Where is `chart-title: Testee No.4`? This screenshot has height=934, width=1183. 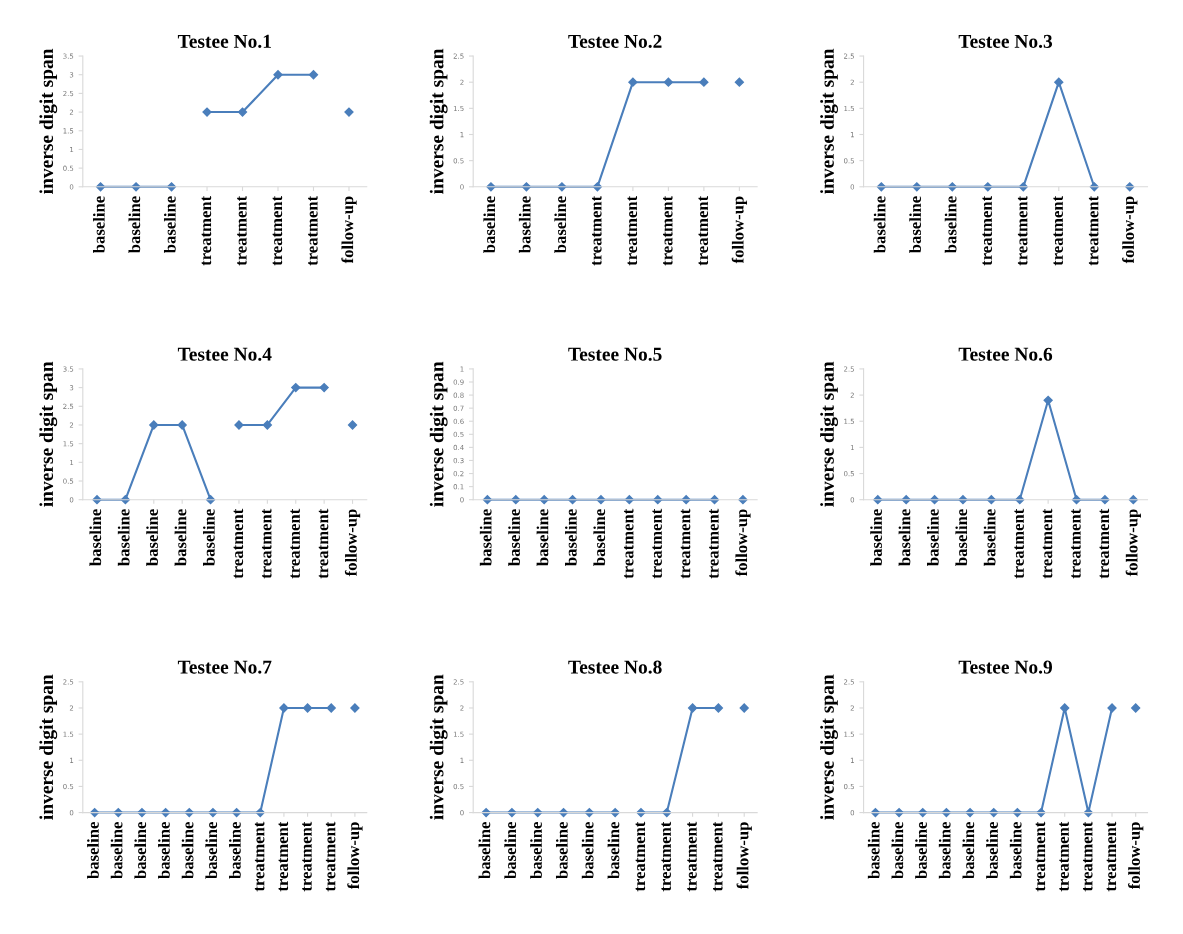 chart-title: Testee No.4 is located at coordinates (224, 354).